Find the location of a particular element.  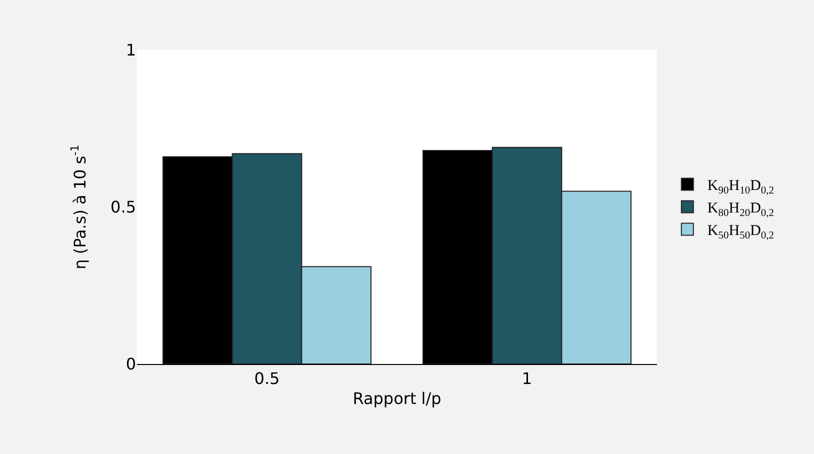

legend-label: K$_{50}$H$_{50}$D$_{0,2}$ is located at coordinates (740, 232).